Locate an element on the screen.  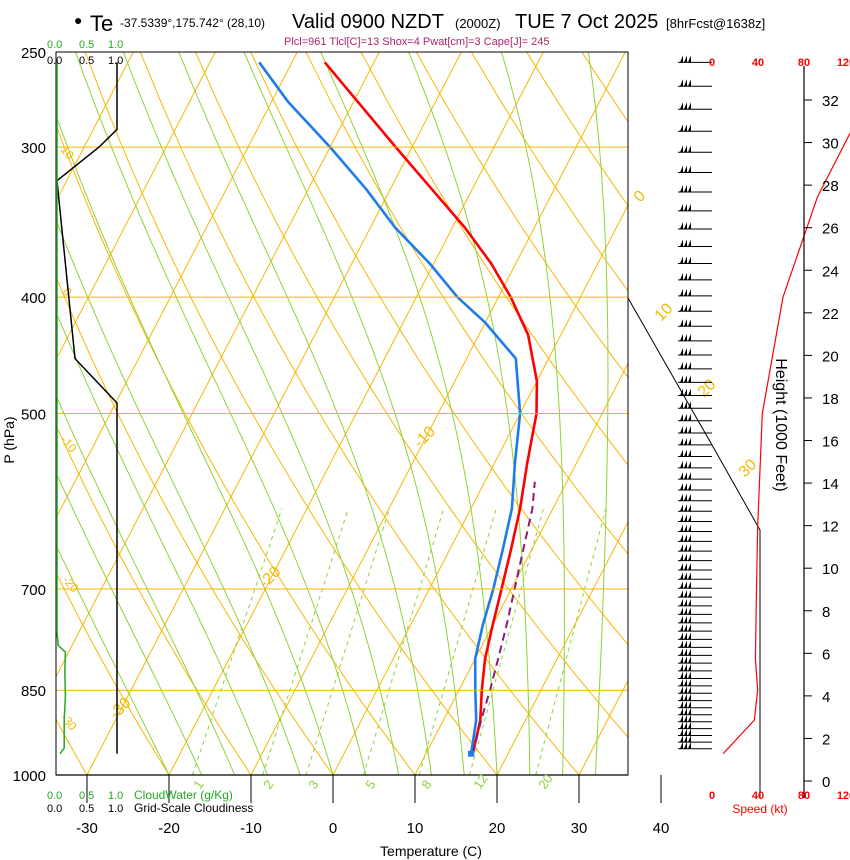
height-tick-label: 12 is located at coordinates (830, 527).